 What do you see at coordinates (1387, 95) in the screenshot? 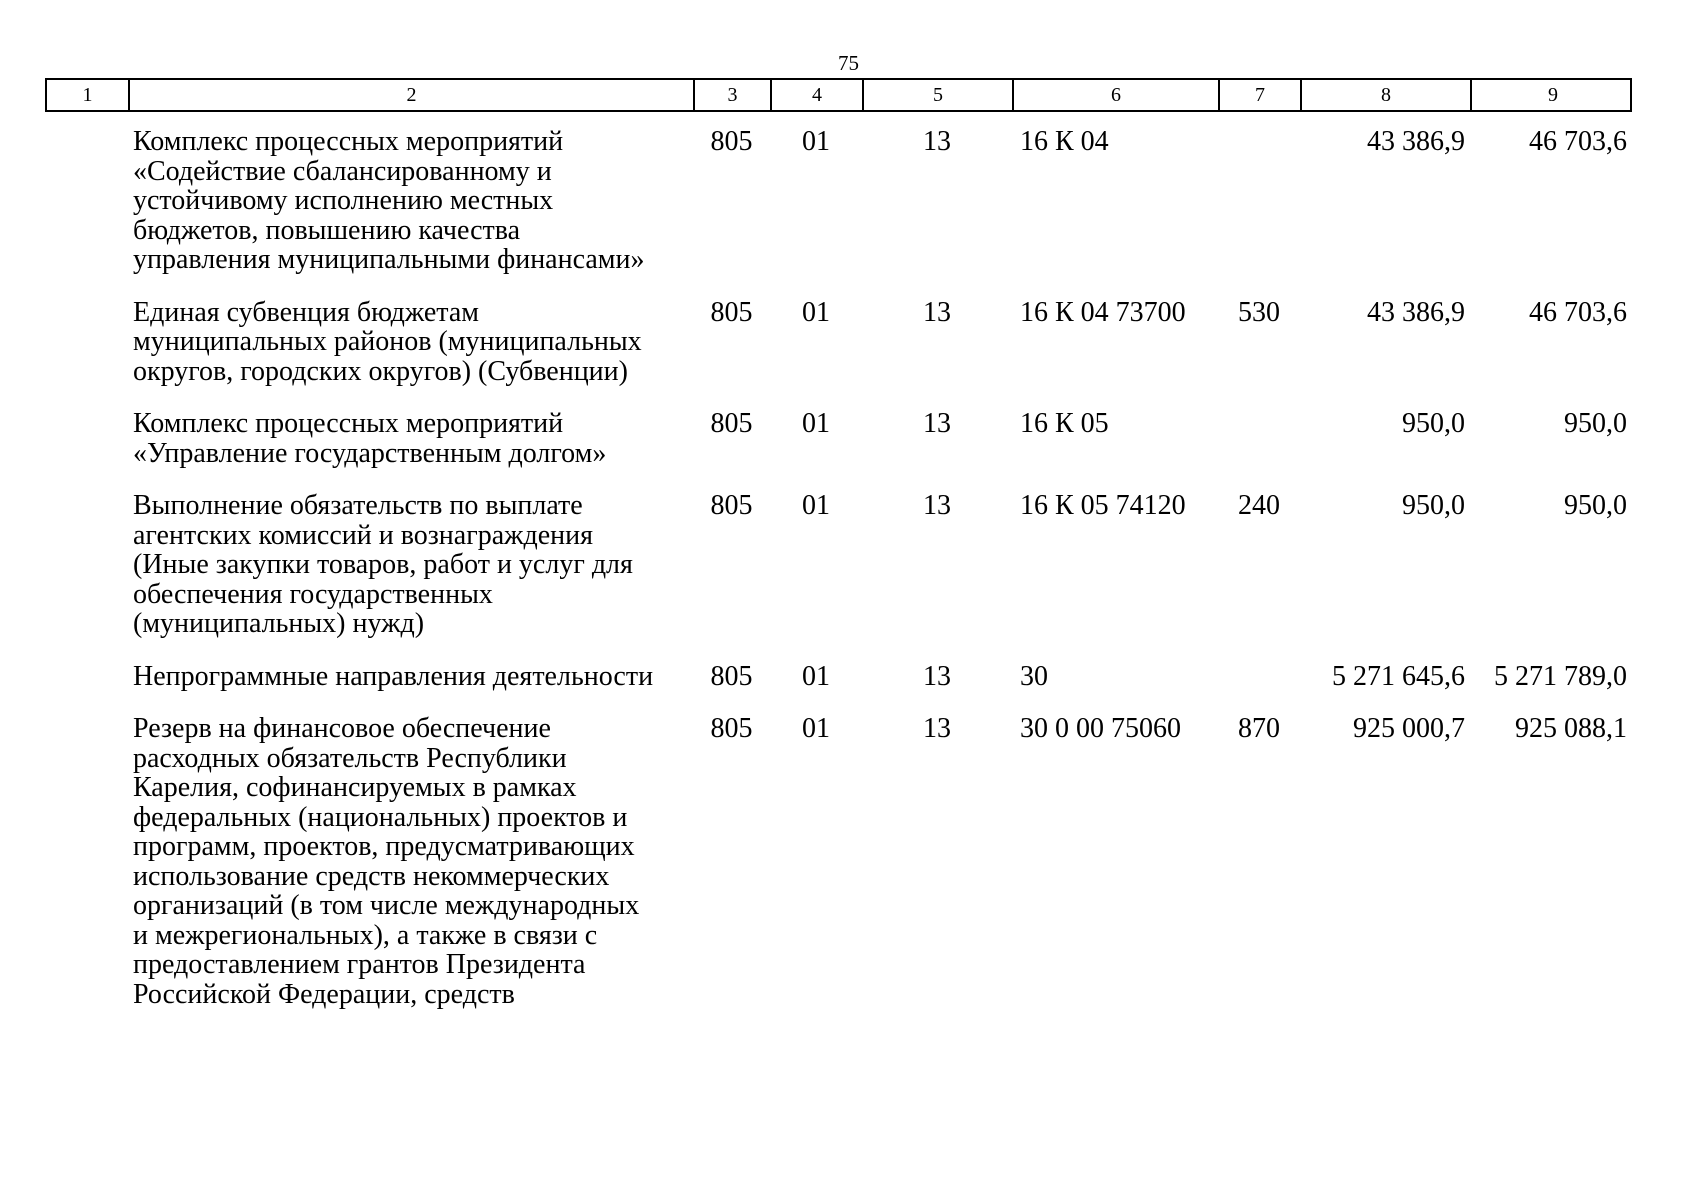
I see `column-header-8: 8` at bounding box center [1387, 95].